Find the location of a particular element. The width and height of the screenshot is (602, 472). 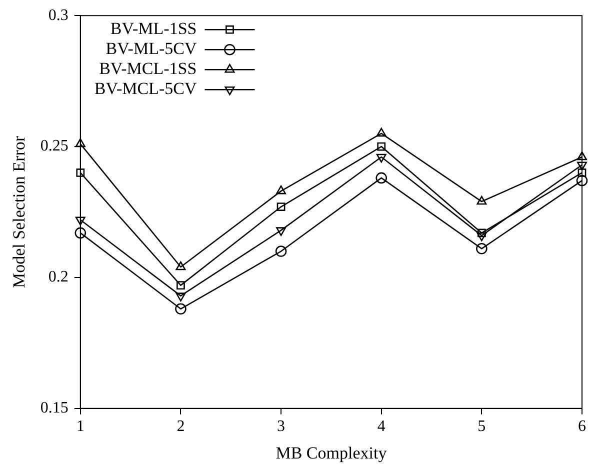

x-tick-label: 5 is located at coordinates (482, 427).